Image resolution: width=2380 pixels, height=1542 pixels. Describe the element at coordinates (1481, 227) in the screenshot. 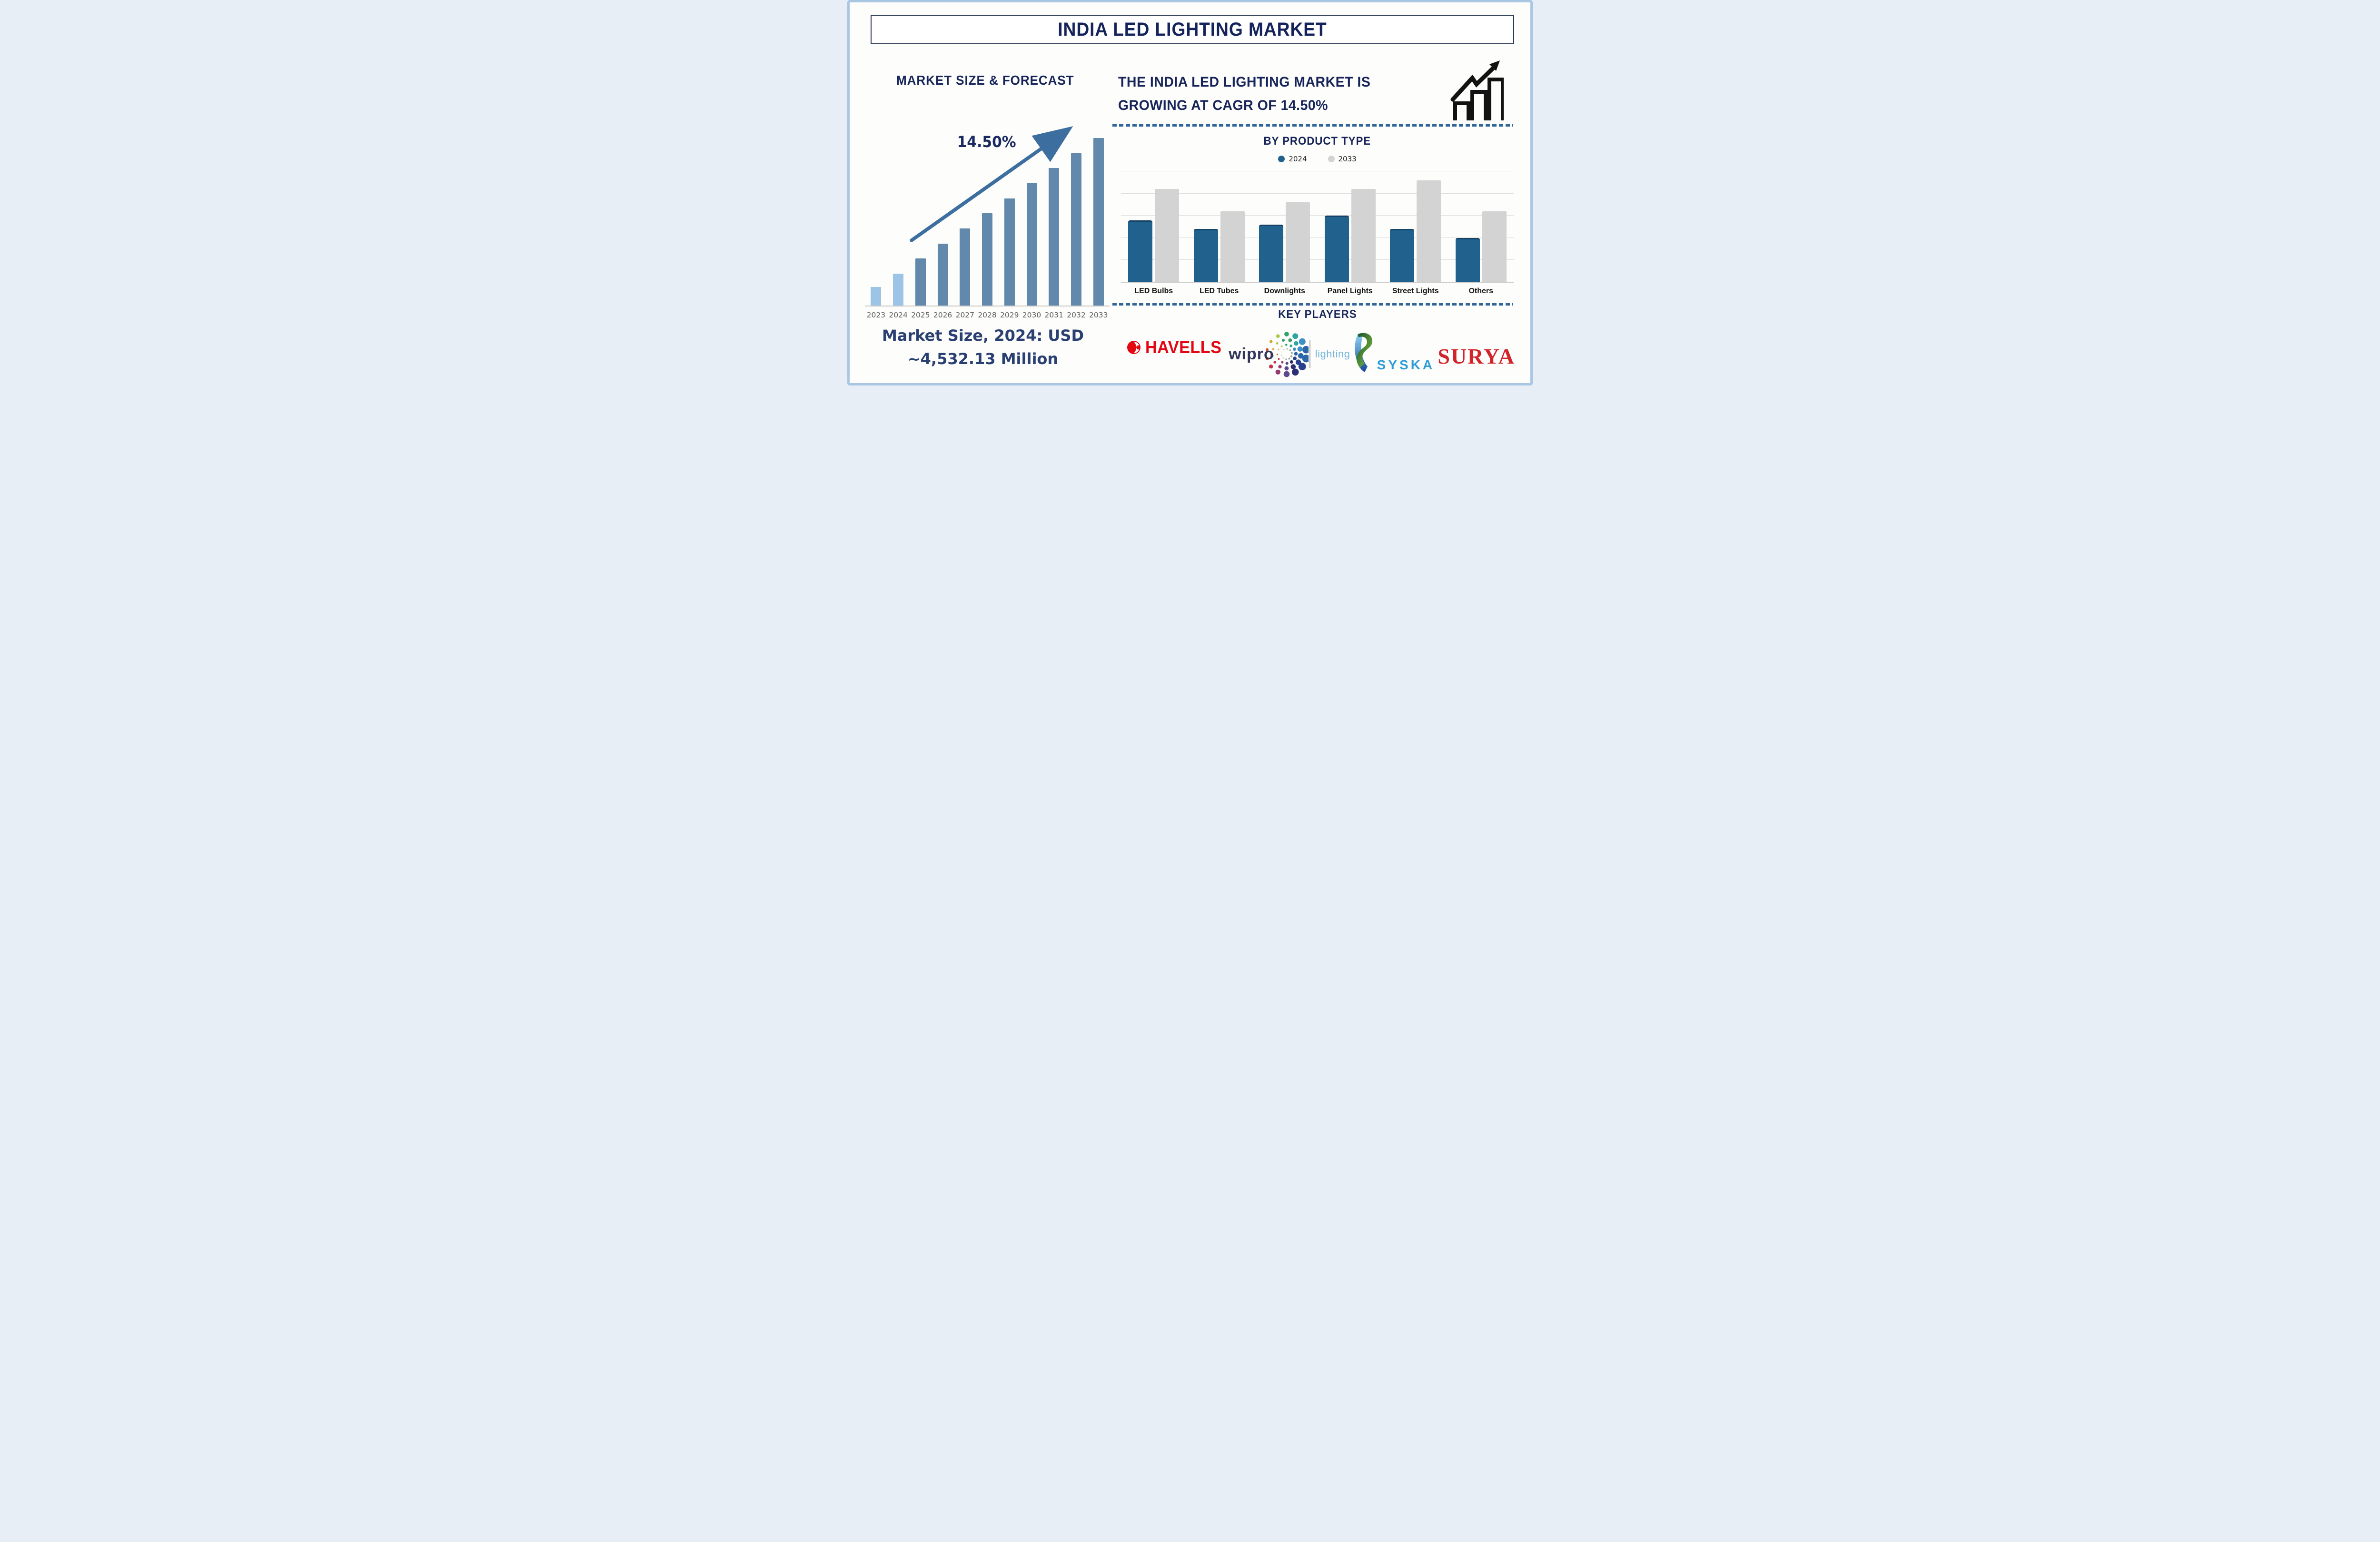

I see `product-group-Others` at that location.